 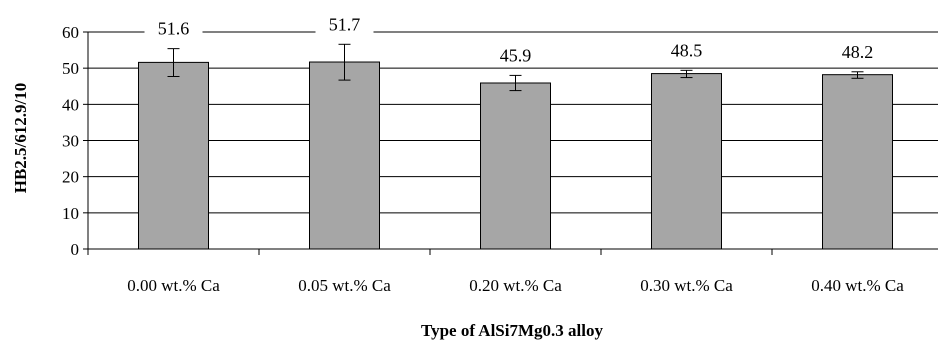 I want to click on data-label: 51.6, so click(x=174, y=29).